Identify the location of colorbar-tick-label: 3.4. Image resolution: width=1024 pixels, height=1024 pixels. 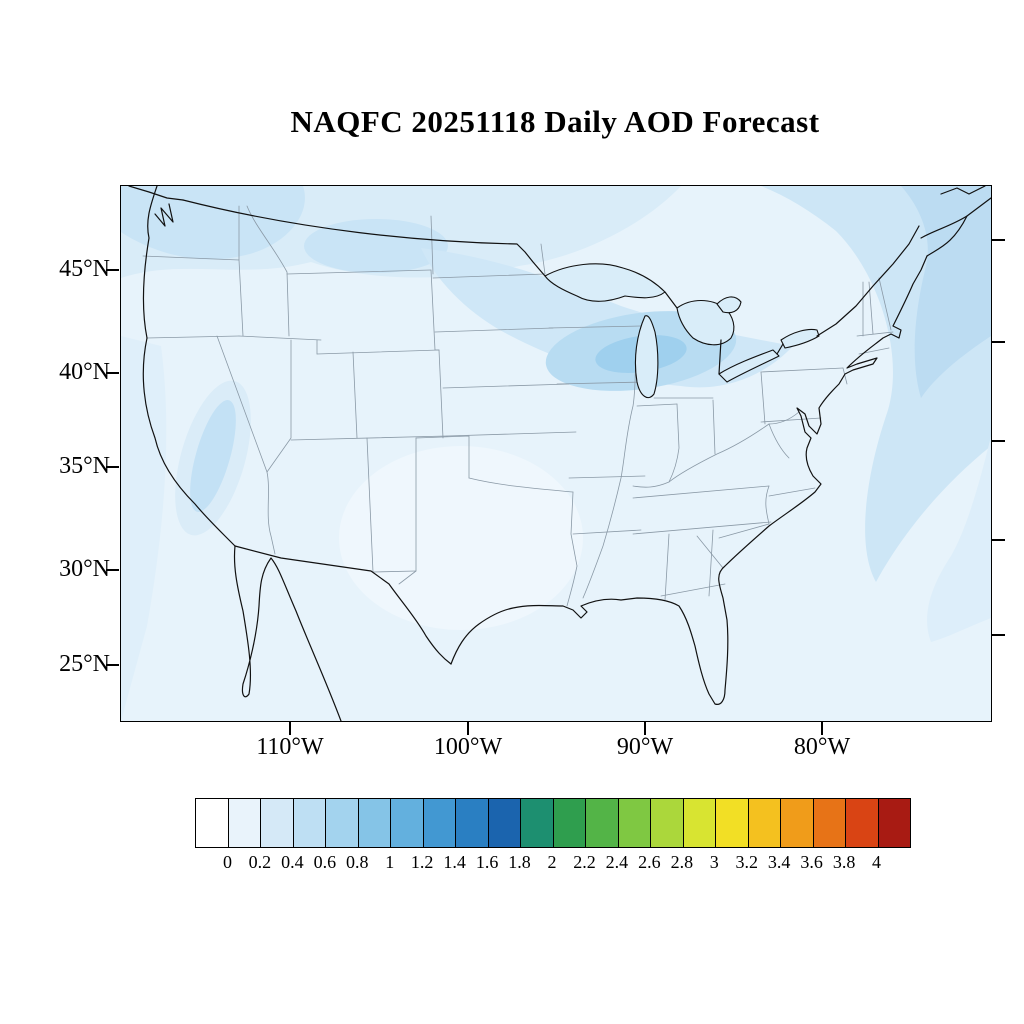
(779, 862).